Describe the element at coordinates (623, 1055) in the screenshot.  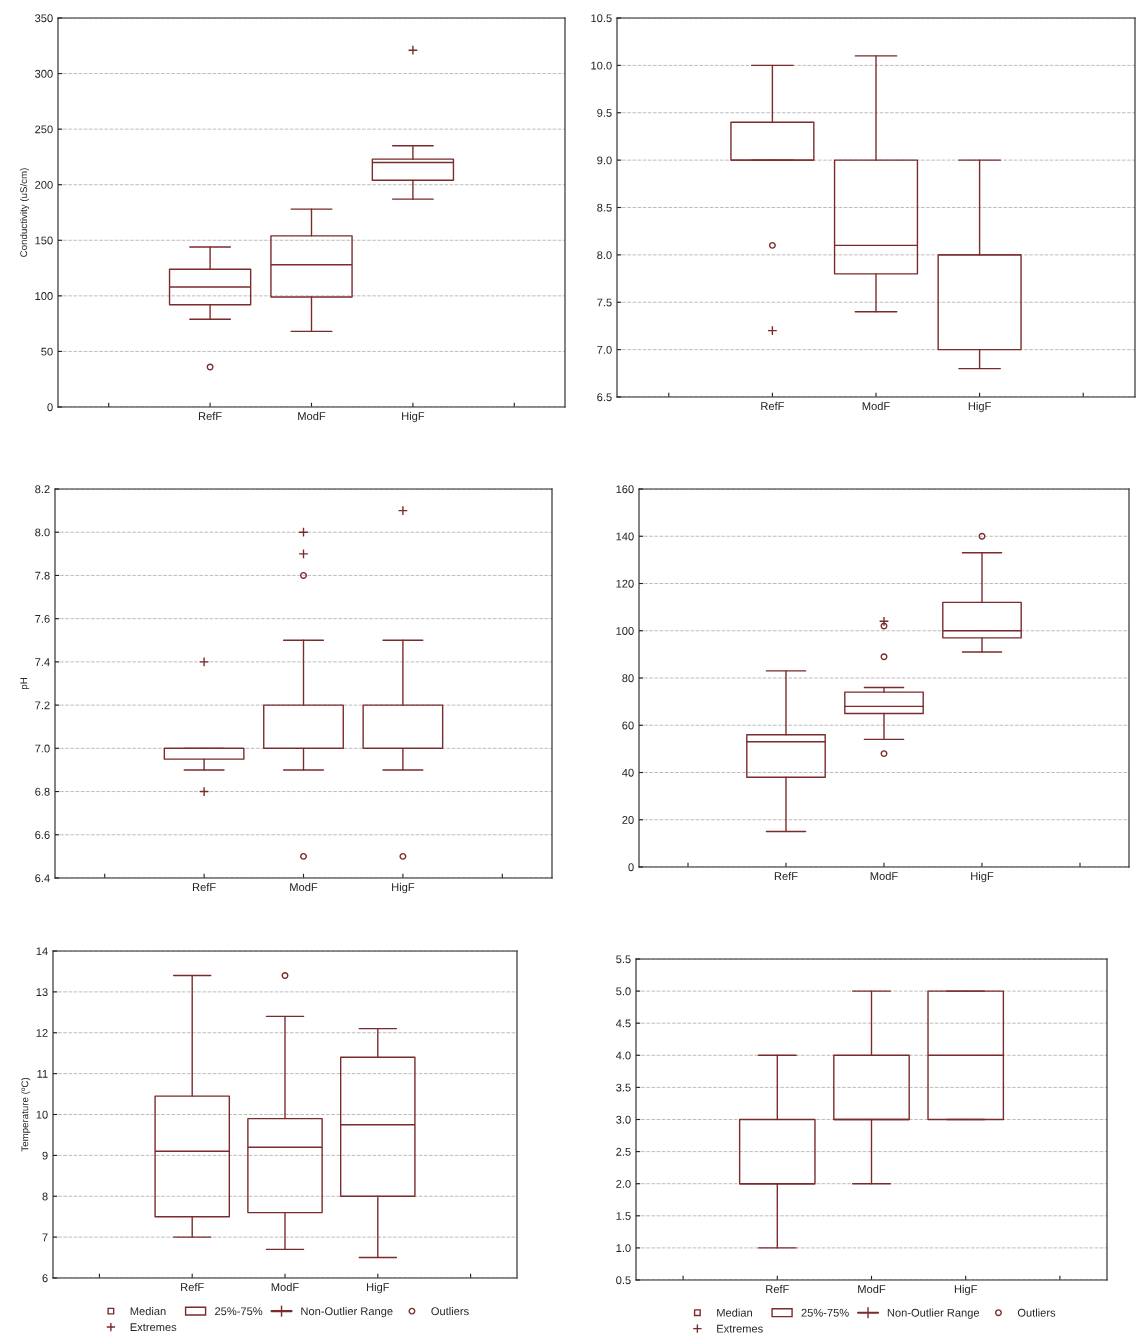
I see `y-tick-label: 4.0` at that location.